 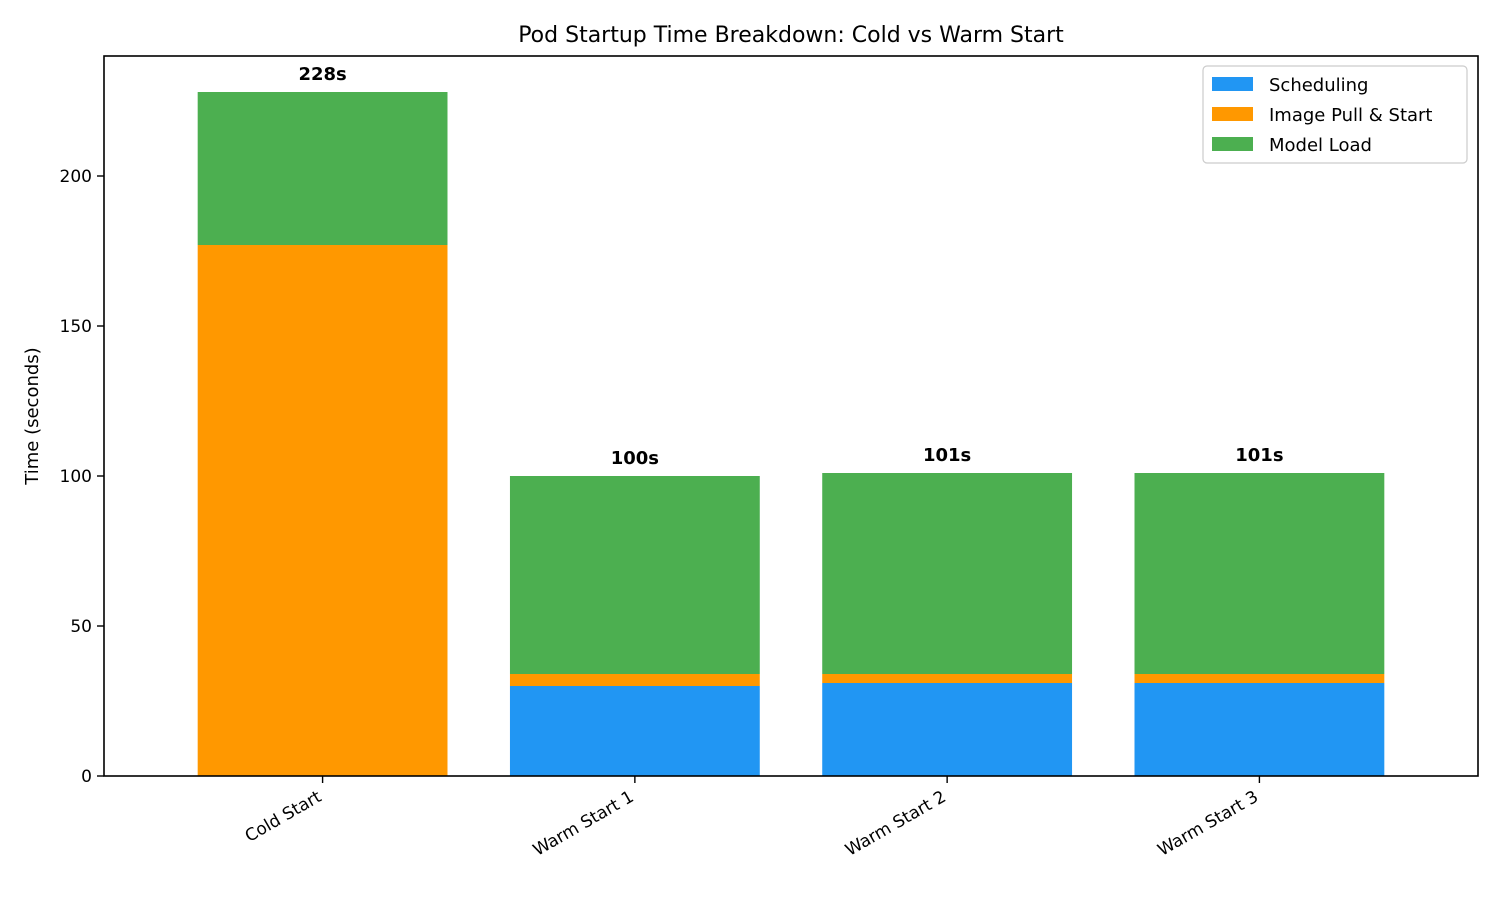 I want to click on y-tick-label-5: 200, so click(x=76, y=177).